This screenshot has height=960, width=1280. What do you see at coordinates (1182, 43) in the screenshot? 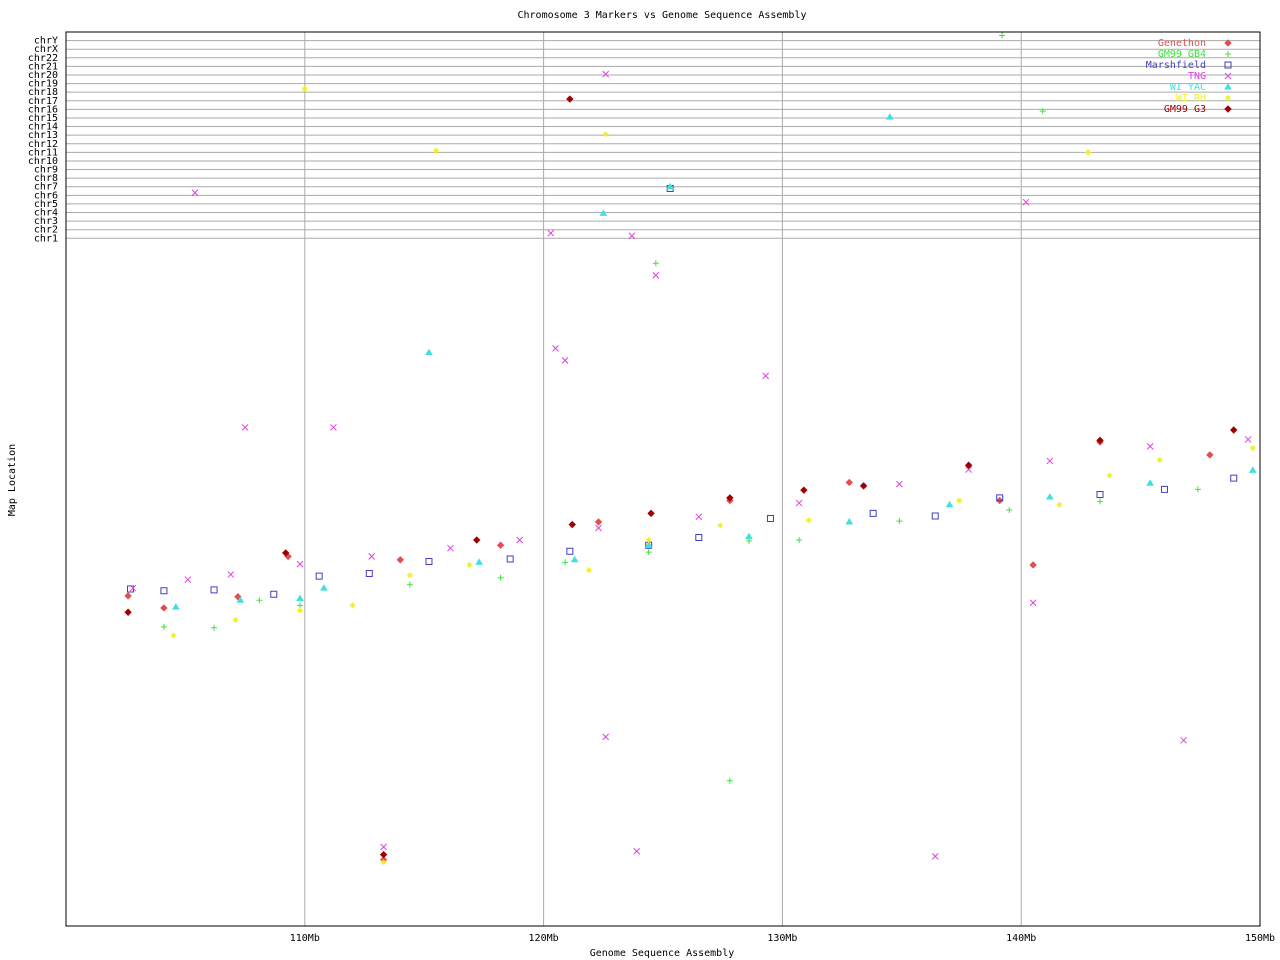
I see `legend-label: Genethon` at bounding box center [1182, 43].